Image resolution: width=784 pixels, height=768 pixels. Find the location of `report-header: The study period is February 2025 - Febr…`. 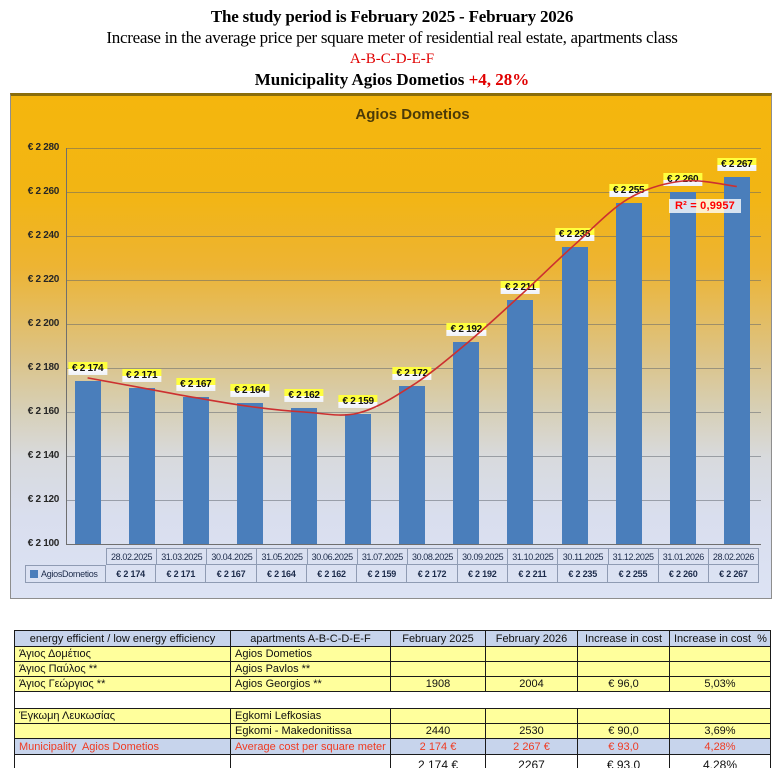

report-header: The study period is February 2025 - Febr… is located at coordinates (392, 45).